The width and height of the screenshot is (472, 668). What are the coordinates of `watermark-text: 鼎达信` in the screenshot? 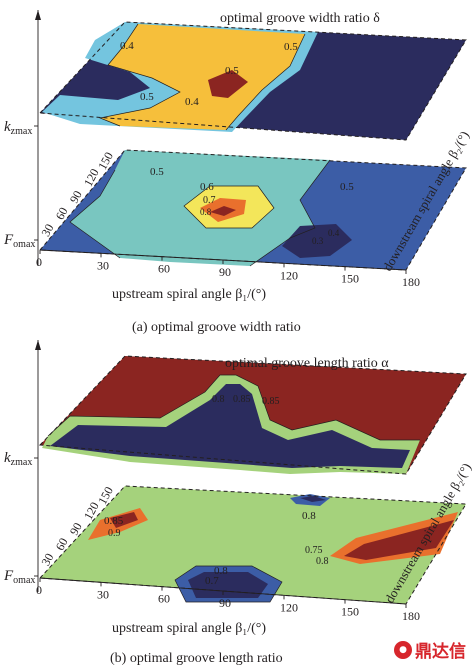 It's located at (440, 652).